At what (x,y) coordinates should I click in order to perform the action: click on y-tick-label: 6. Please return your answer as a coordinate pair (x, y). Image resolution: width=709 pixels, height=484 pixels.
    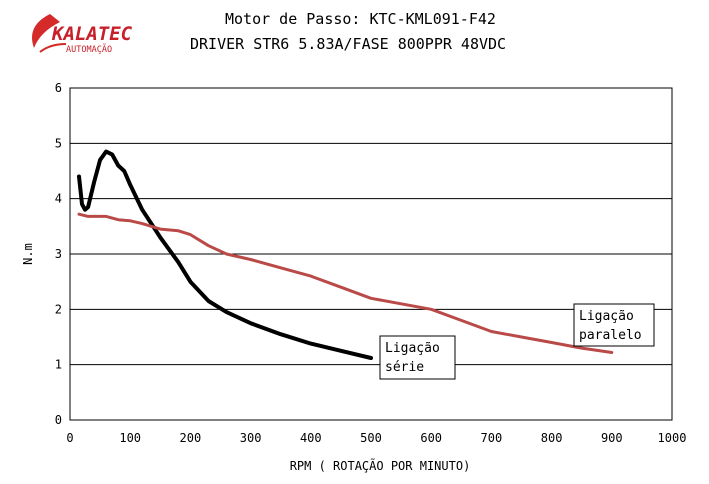
    Looking at the image, I should click on (58, 88).